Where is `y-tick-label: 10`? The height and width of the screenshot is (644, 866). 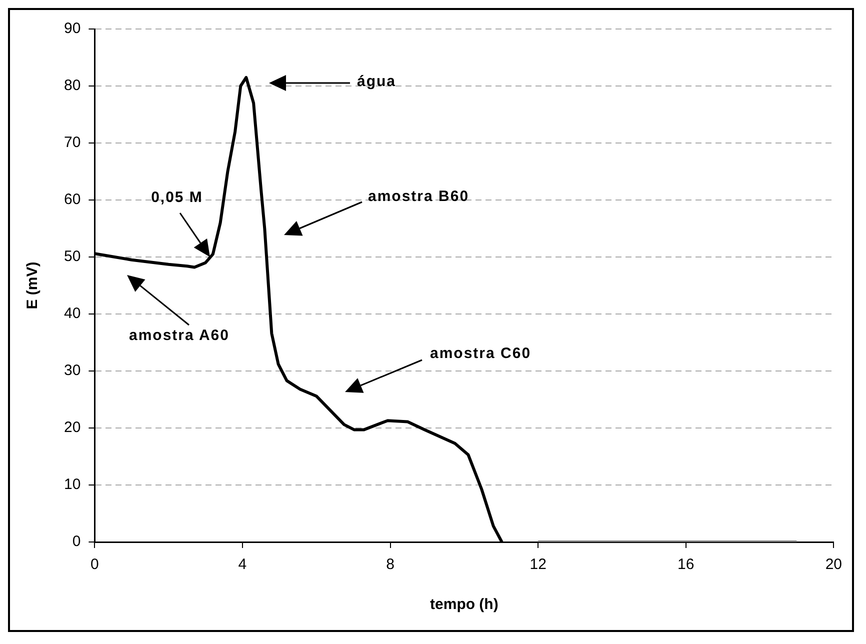
y-tick-label: 10 is located at coordinates (72, 485).